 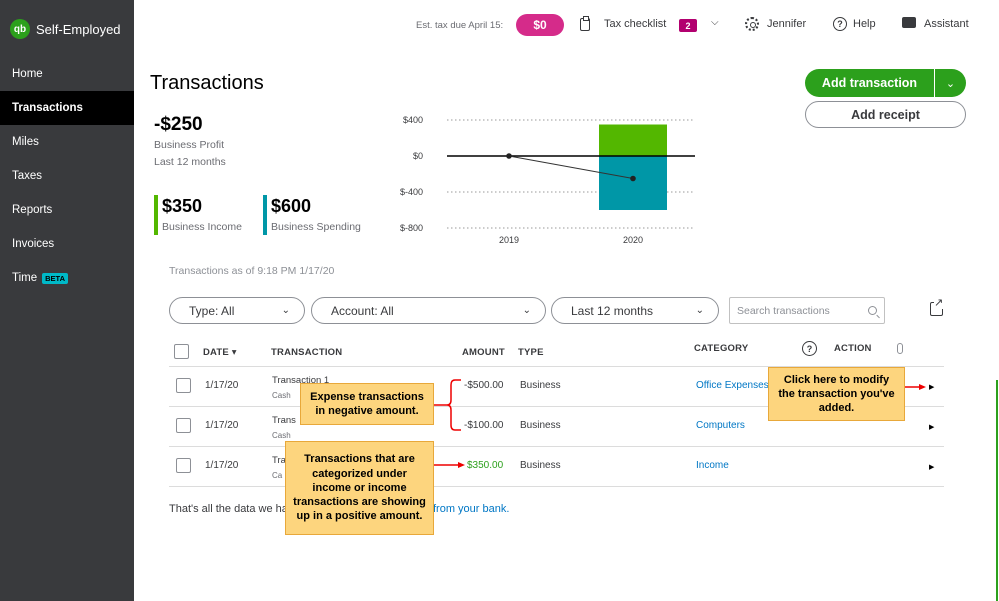 I want to click on sidebar-item-time: Time BETA, so click(x=67, y=278).